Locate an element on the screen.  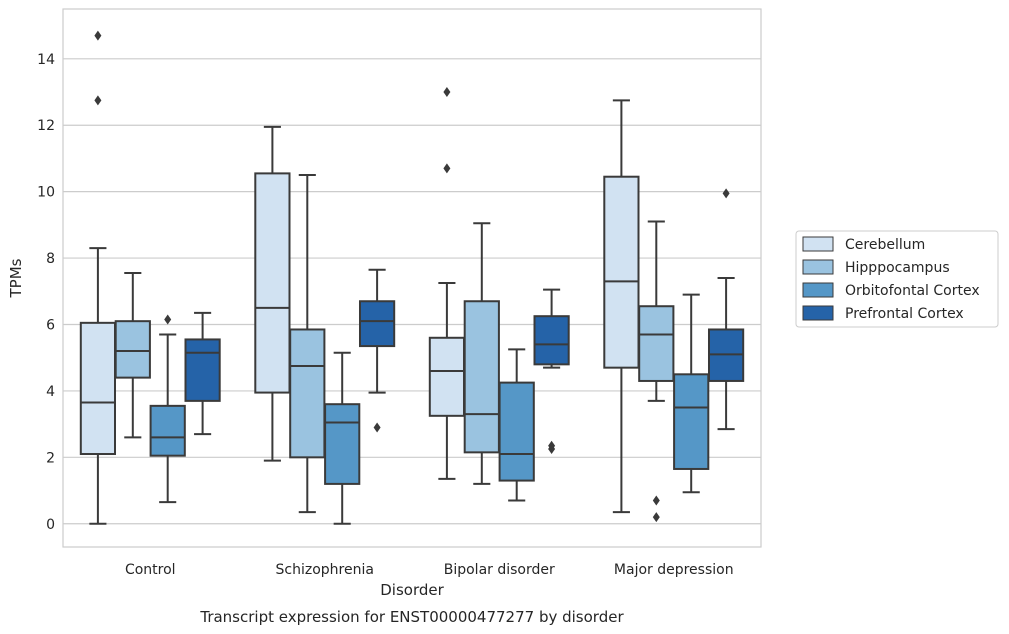
y-tick-label: 10 is located at coordinates (46, 193).